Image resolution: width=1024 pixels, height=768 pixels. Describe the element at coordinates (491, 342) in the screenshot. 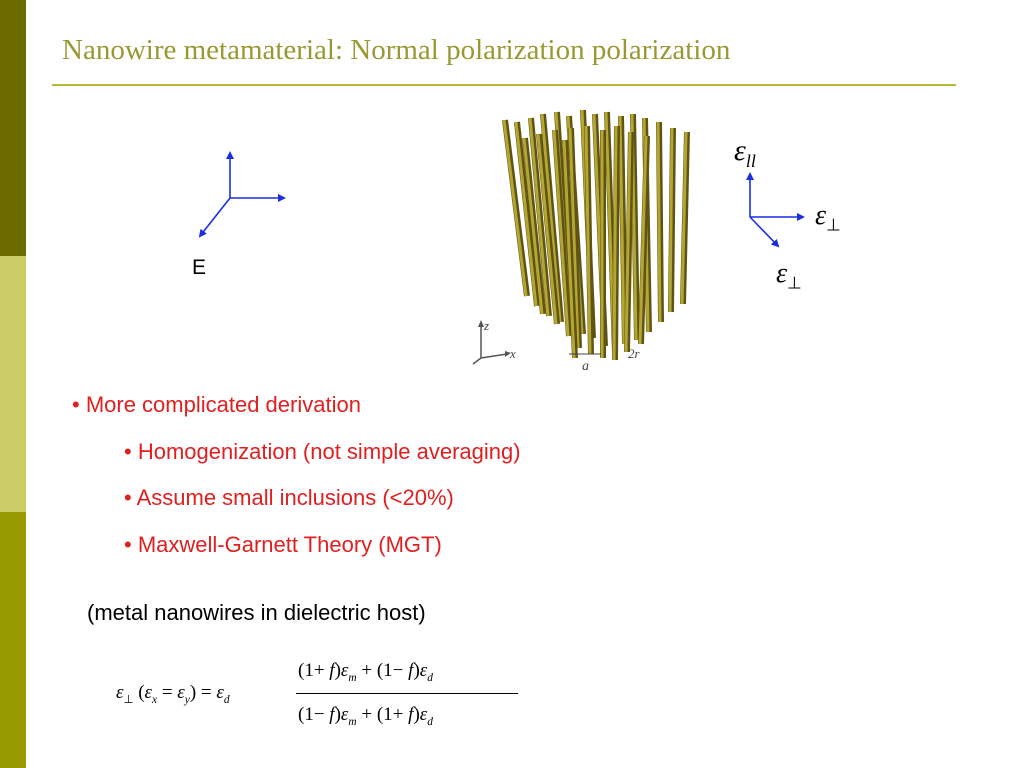

I see `coordinate-triad-icon` at that location.